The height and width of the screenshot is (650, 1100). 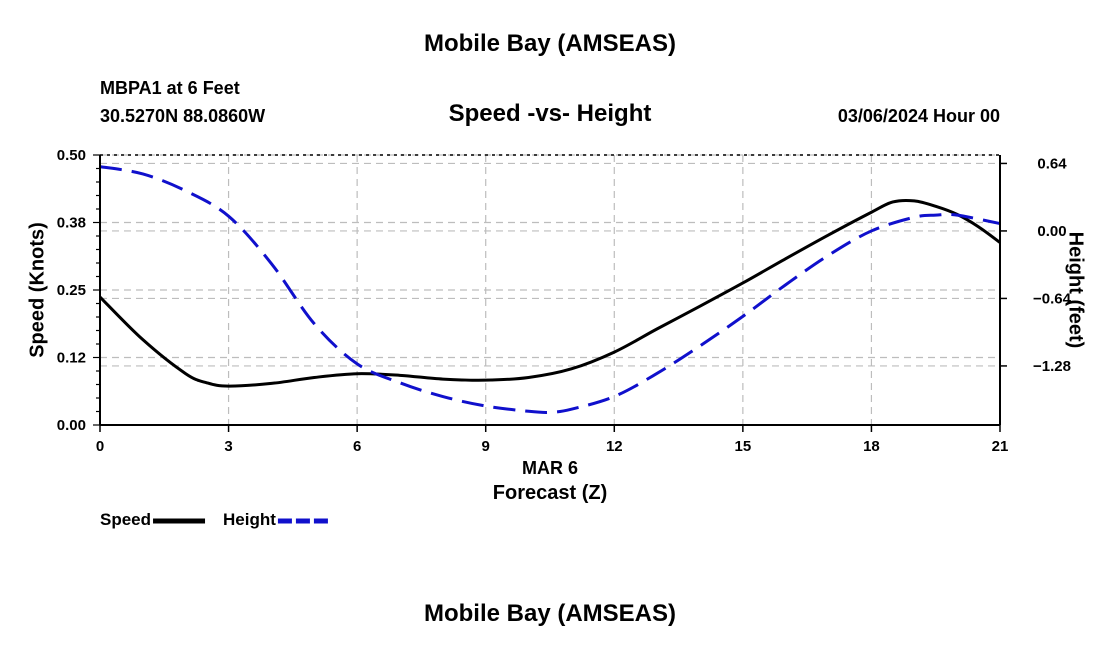 I want to click on page-title-bottom: Mobile Bay (AMSEAS), so click(x=550, y=613).